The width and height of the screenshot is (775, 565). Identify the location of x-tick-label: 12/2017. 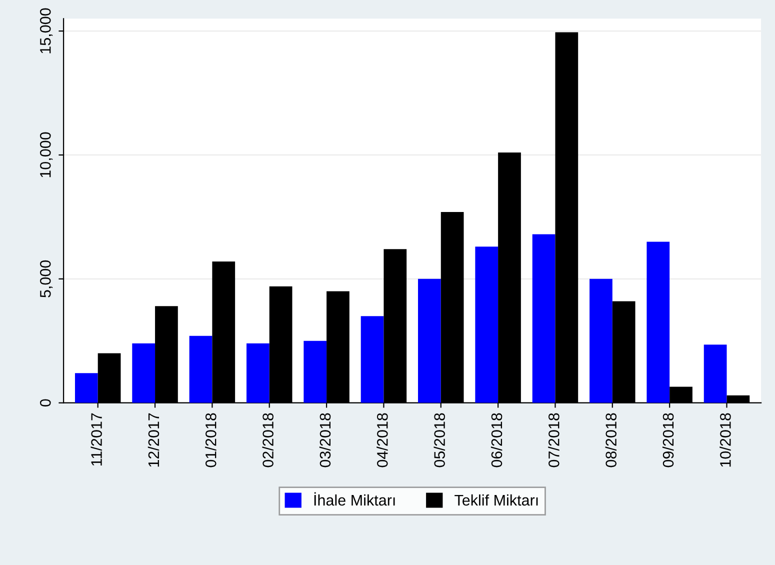
(154, 440).